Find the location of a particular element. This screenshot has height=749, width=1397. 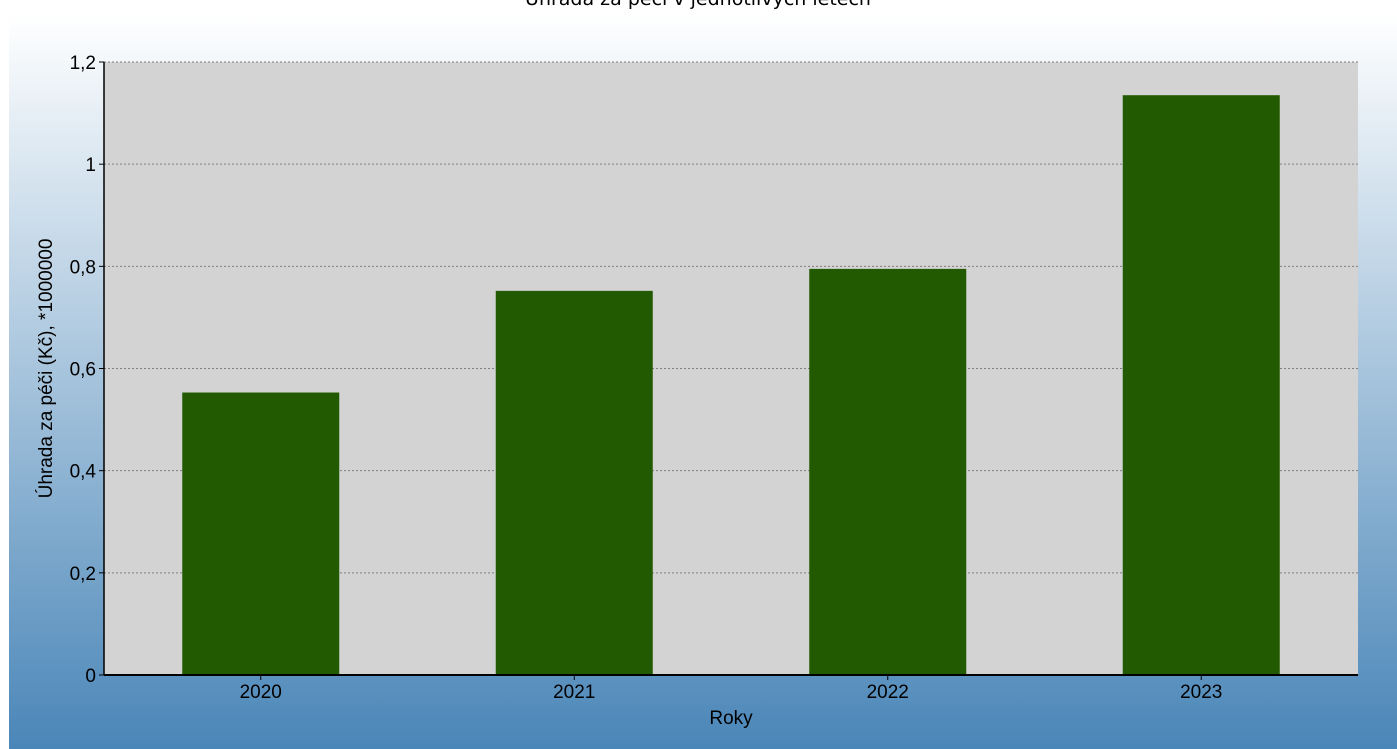

bar-2021 is located at coordinates (574, 482).